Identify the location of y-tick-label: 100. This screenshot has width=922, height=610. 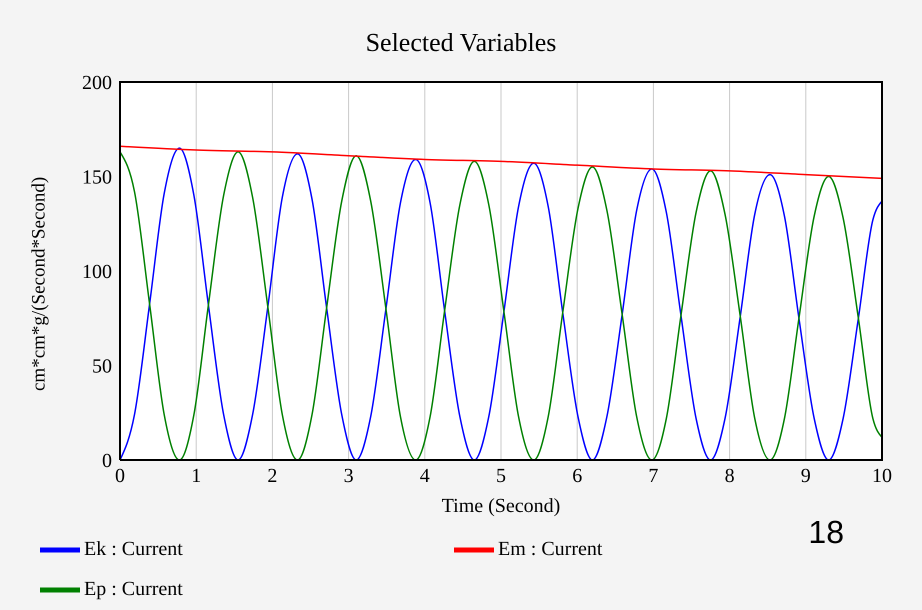
(97, 272).